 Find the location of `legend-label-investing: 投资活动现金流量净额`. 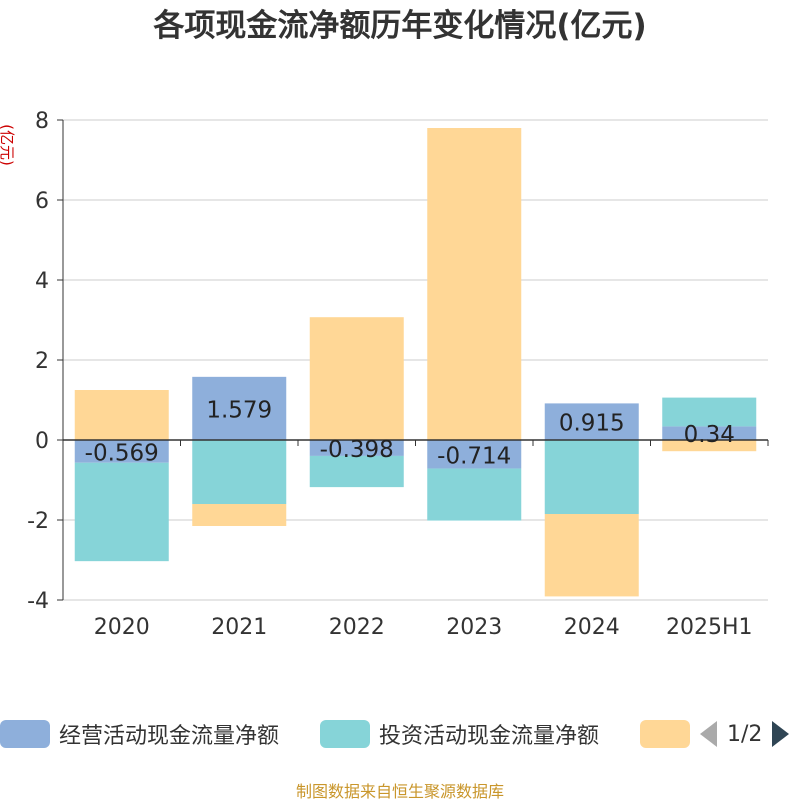

legend-label-investing: 投资活动现金流量净额 is located at coordinates (489, 736).